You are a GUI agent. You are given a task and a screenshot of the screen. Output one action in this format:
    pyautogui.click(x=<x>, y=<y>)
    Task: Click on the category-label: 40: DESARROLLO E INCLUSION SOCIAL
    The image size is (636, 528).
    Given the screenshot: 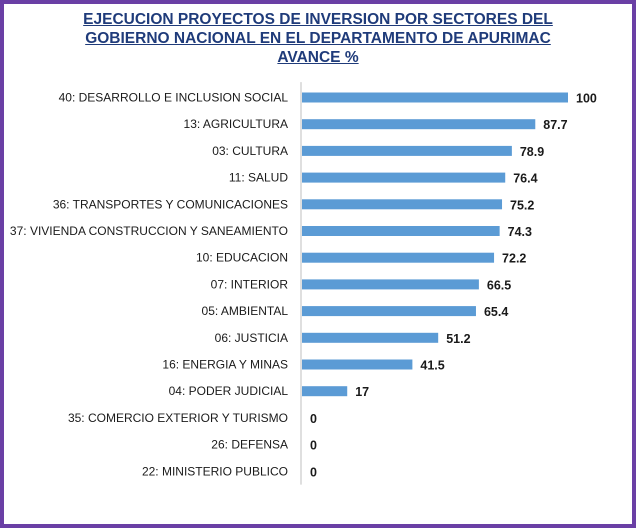 What is the action you would take?
    pyautogui.click(x=174, y=98)
    